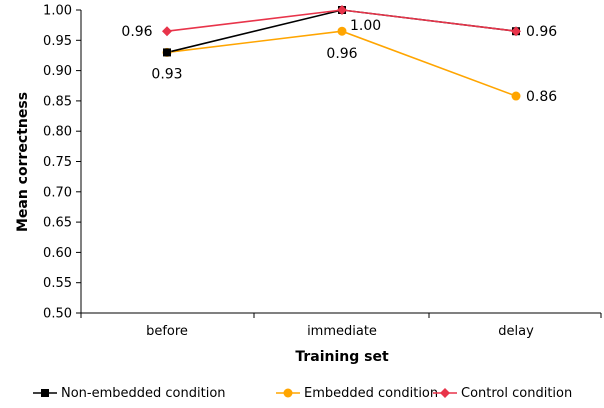 The height and width of the screenshot is (408, 604). What do you see at coordinates (365, 26) in the screenshot?
I see `data-label: 1.00` at bounding box center [365, 26].